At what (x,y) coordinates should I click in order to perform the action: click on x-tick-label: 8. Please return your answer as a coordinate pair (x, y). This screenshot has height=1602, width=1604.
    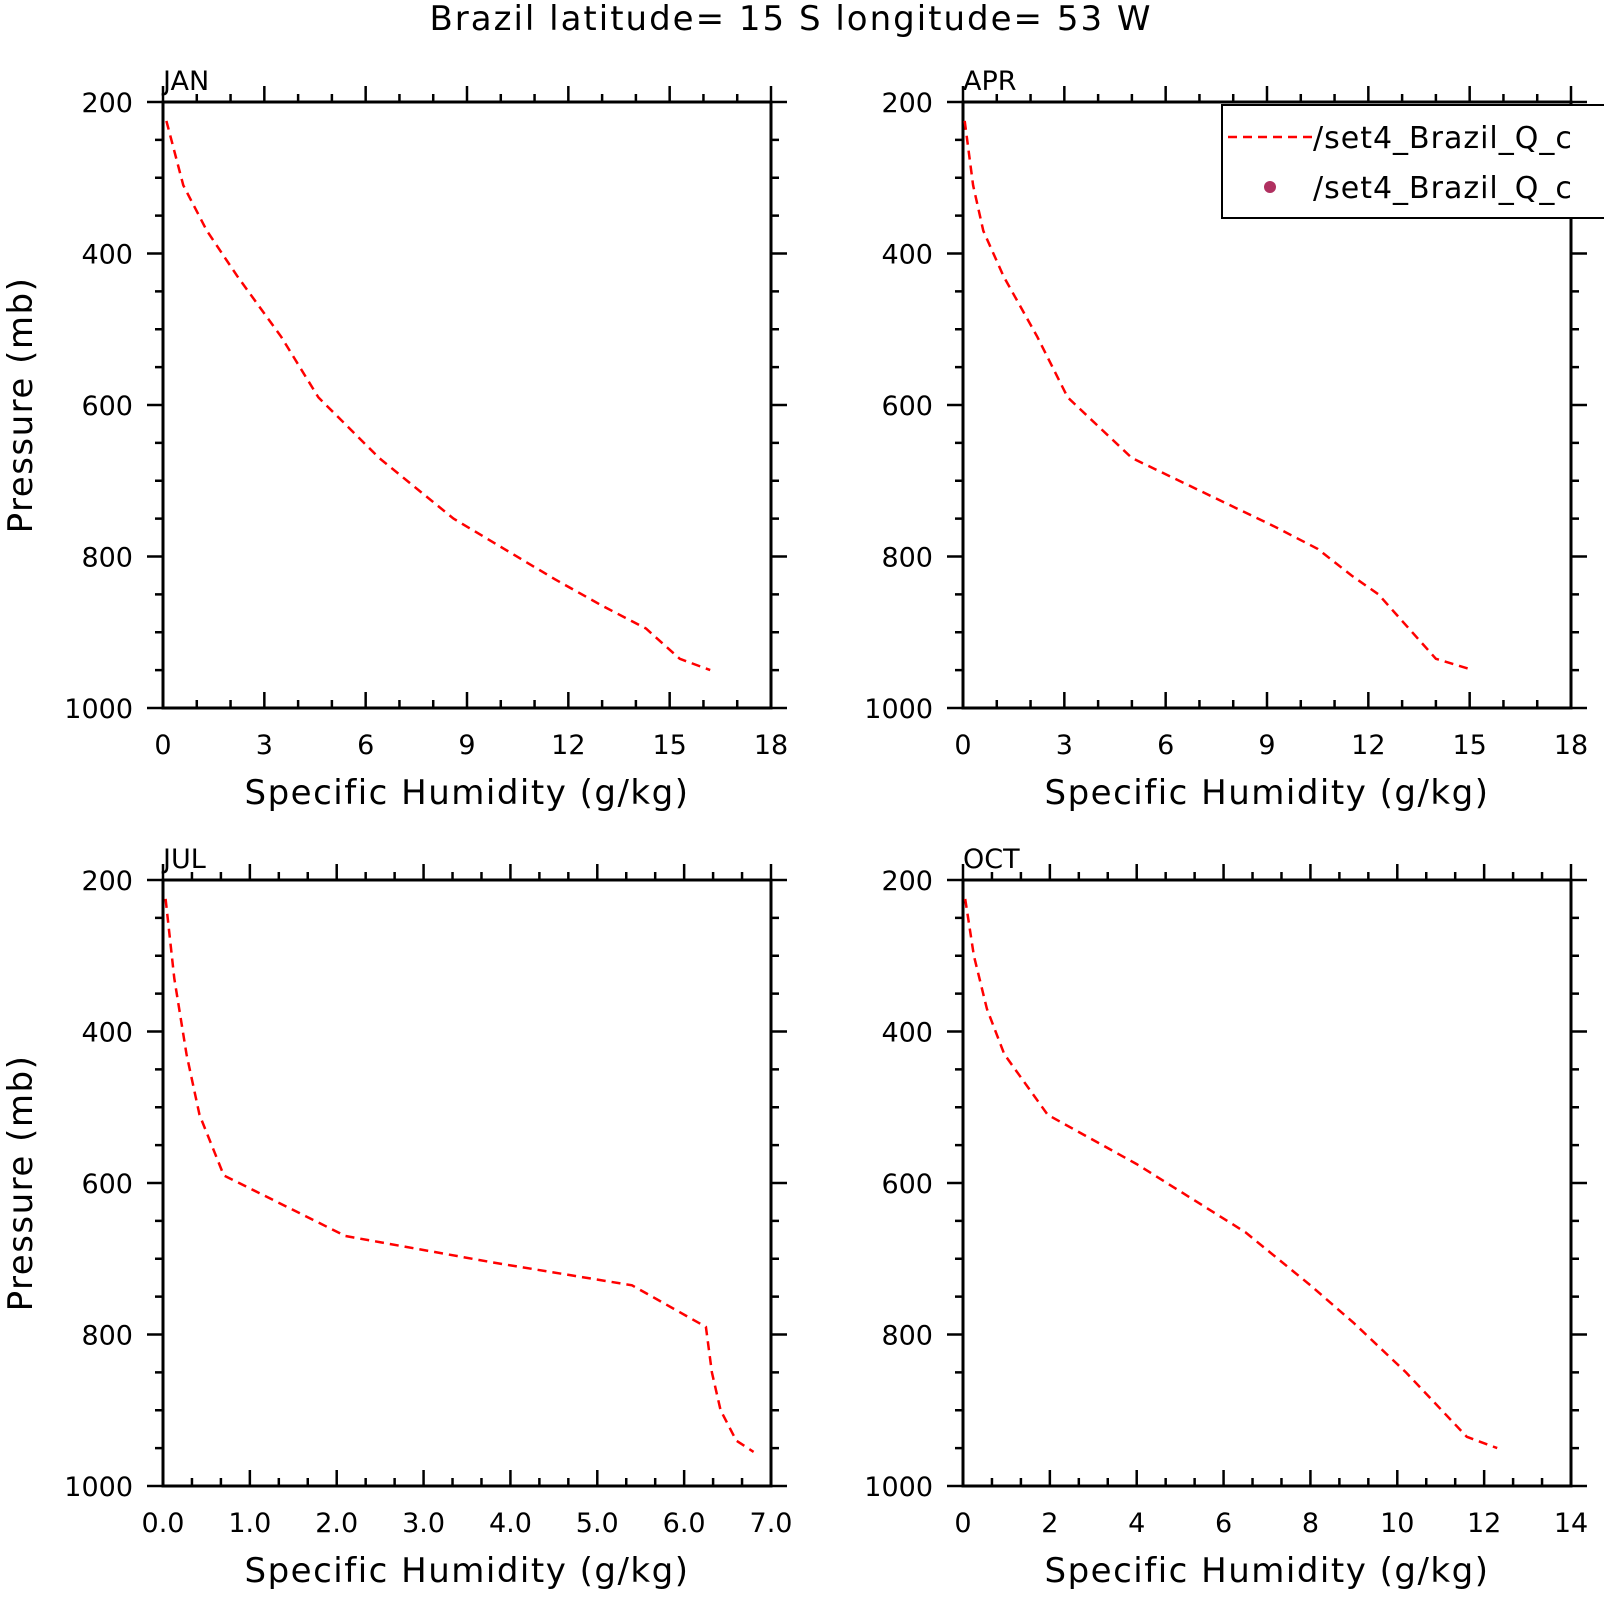
    Looking at the image, I should click on (1310, 1523).